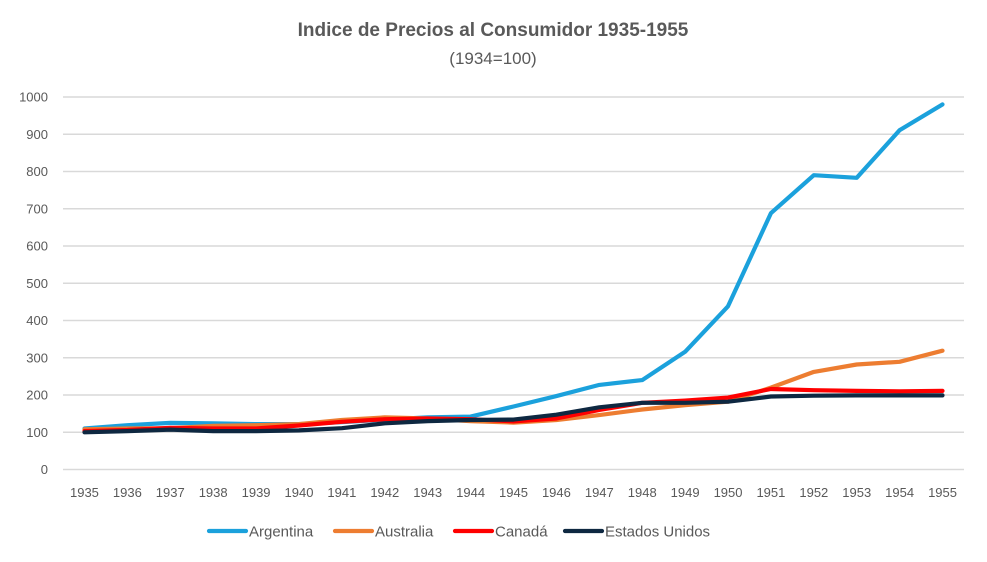 This screenshot has width=987, height=562. What do you see at coordinates (256, 492) in the screenshot?
I see `x-tick-label: 1939` at bounding box center [256, 492].